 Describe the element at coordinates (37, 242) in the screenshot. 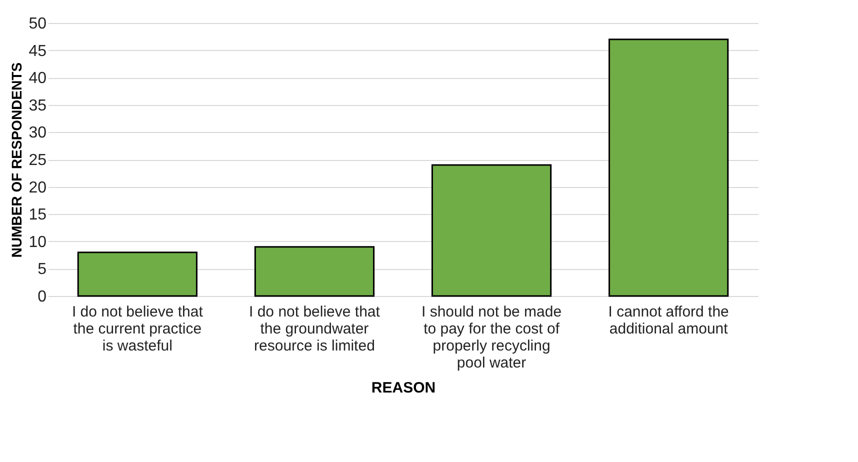

I see `y-tick-label: 10` at that location.